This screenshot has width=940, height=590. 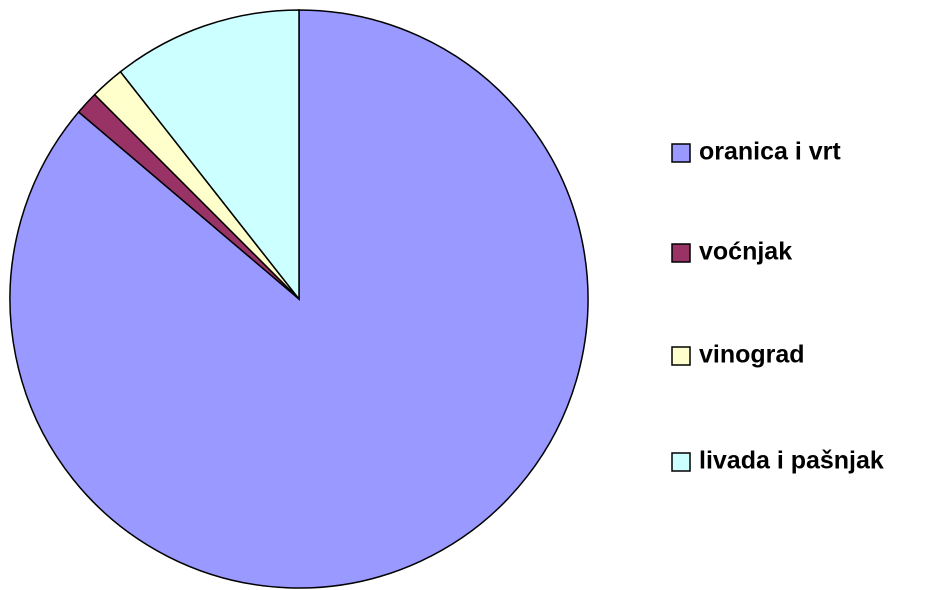 I want to click on legend-label: livada i pašnjak, so click(x=791, y=461).